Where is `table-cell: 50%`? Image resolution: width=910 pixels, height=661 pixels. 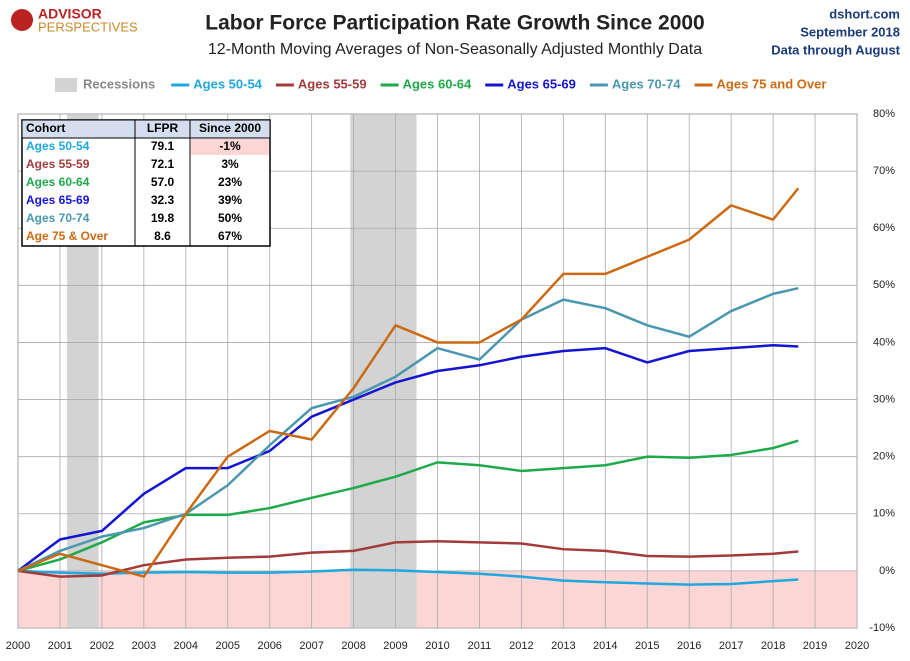 table-cell: 50% is located at coordinates (230, 218).